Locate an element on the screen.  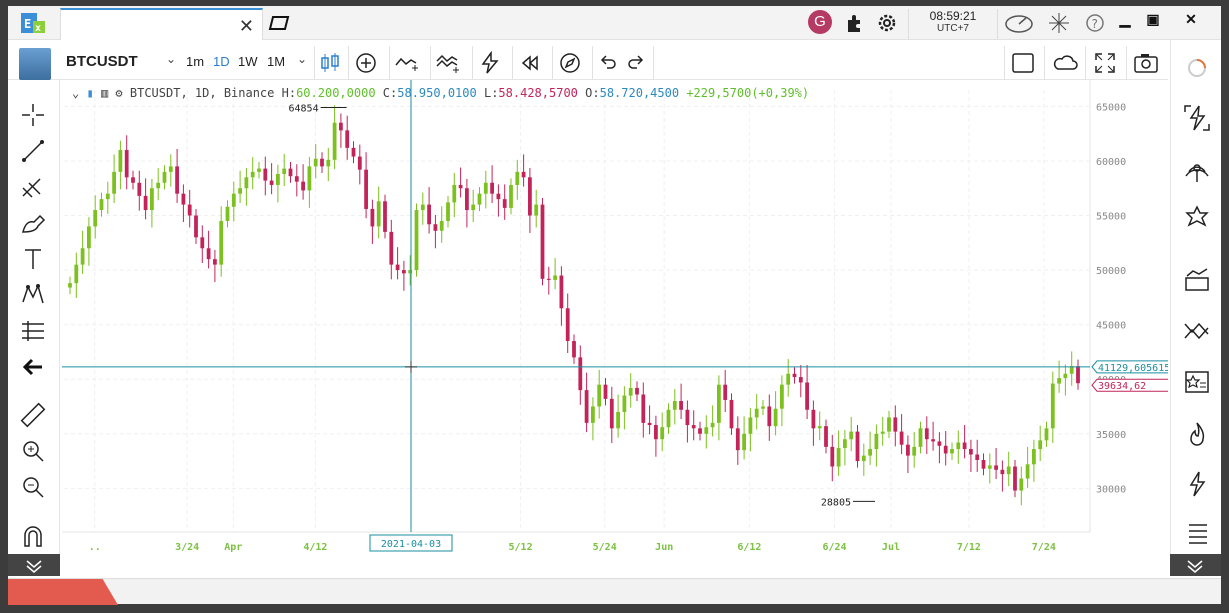
compare-icon is located at coordinates (448, 63).